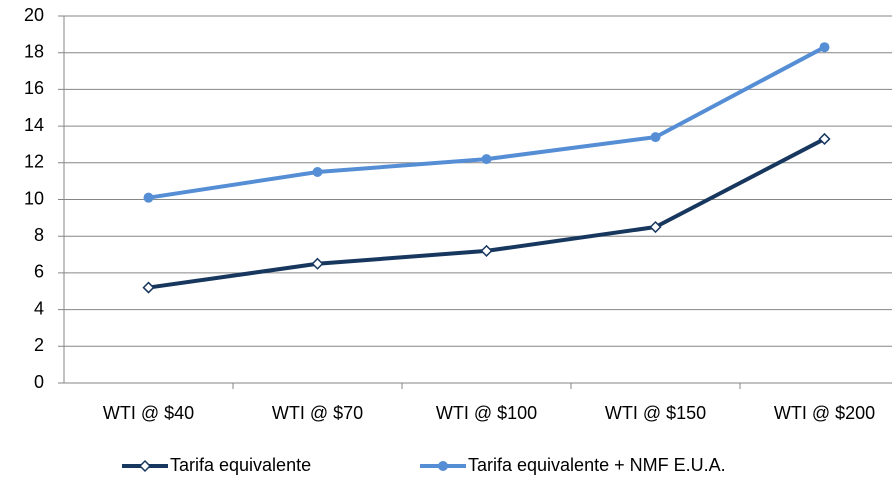 This screenshot has height=478, width=892. What do you see at coordinates (317, 413) in the screenshot?
I see `x-tick-label: WTI @ $70` at bounding box center [317, 413].